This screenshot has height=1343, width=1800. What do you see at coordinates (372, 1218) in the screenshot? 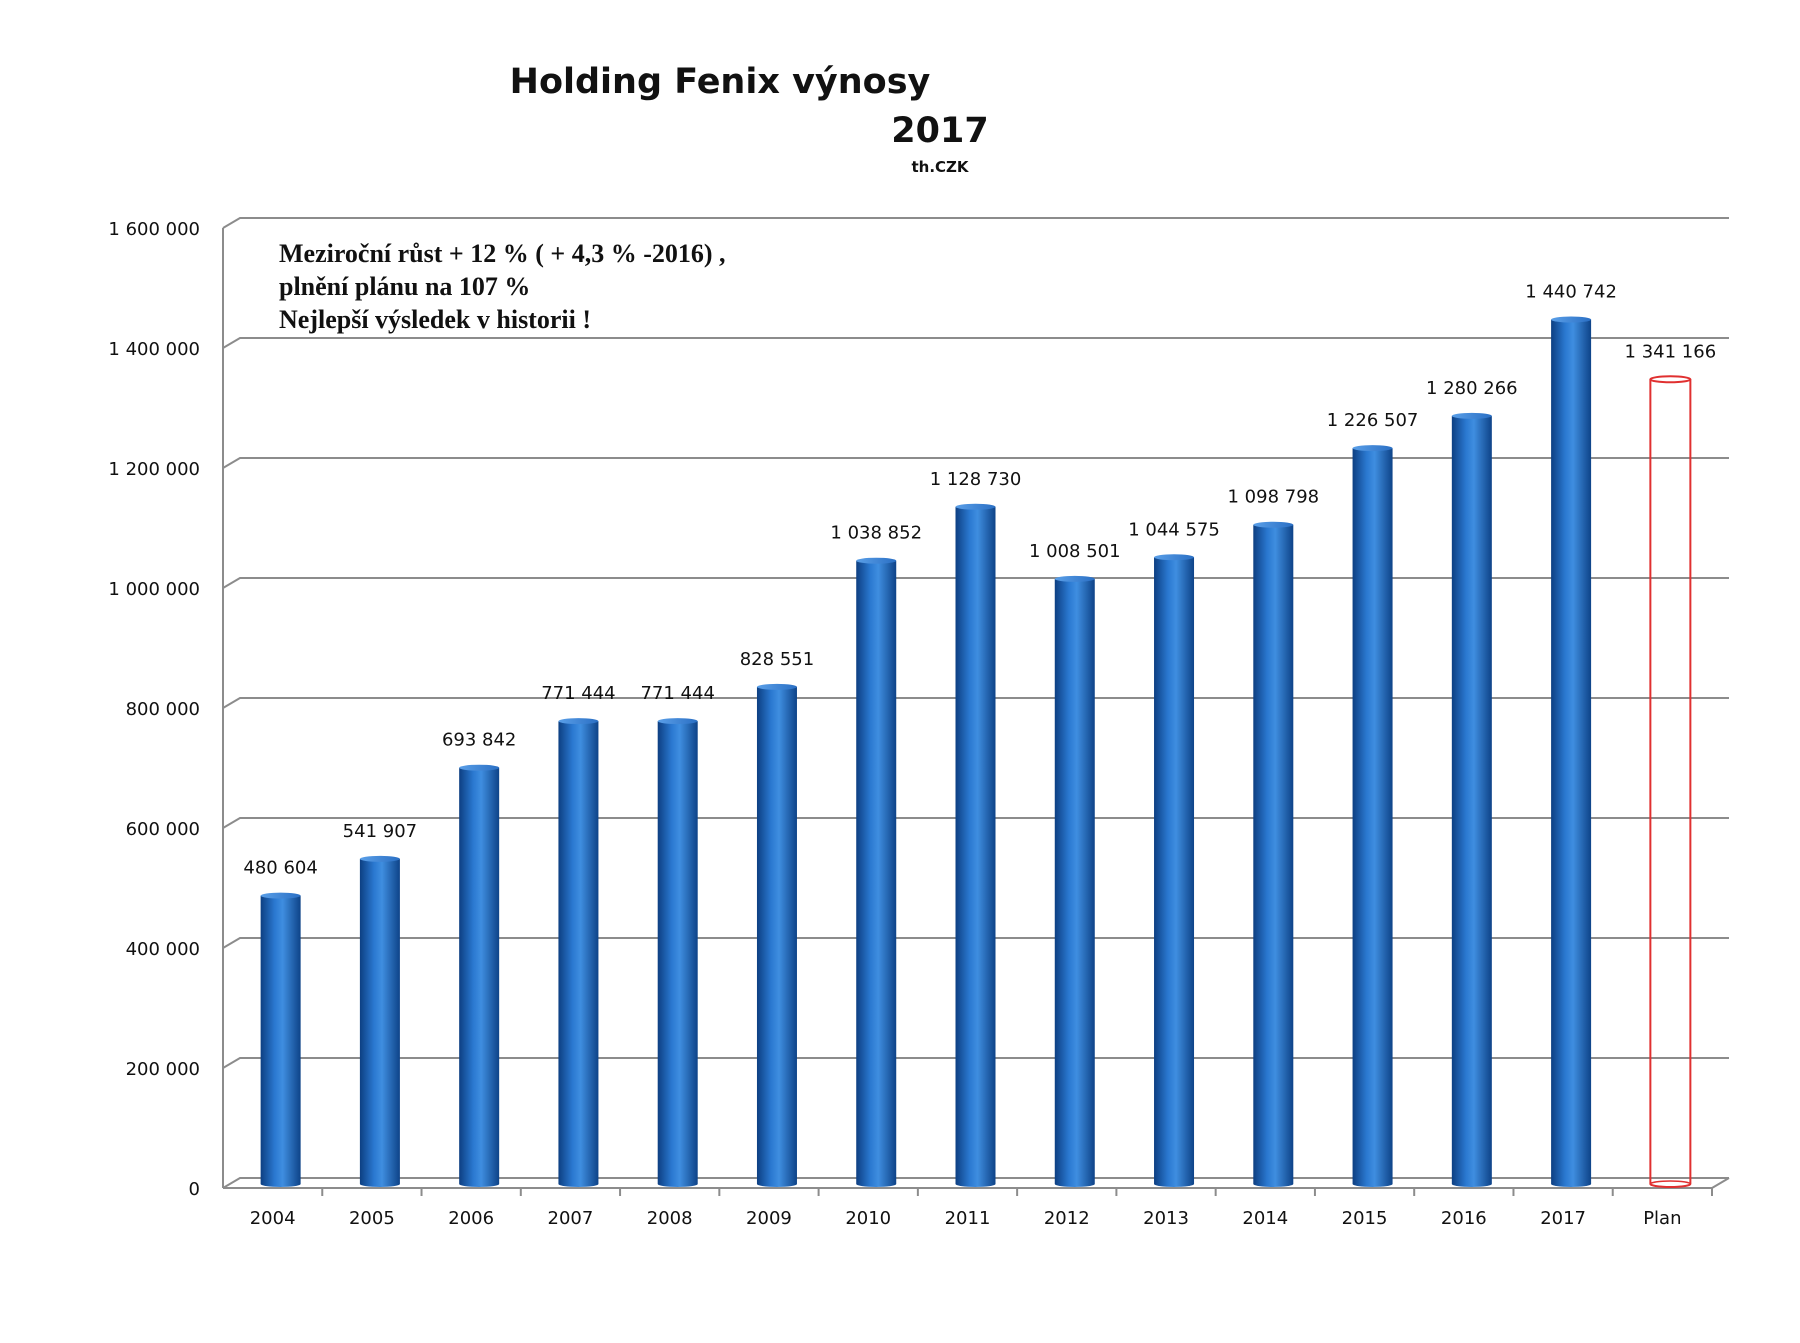
I see `x-tick-label: 2005` at bounding box center [372, 1218].